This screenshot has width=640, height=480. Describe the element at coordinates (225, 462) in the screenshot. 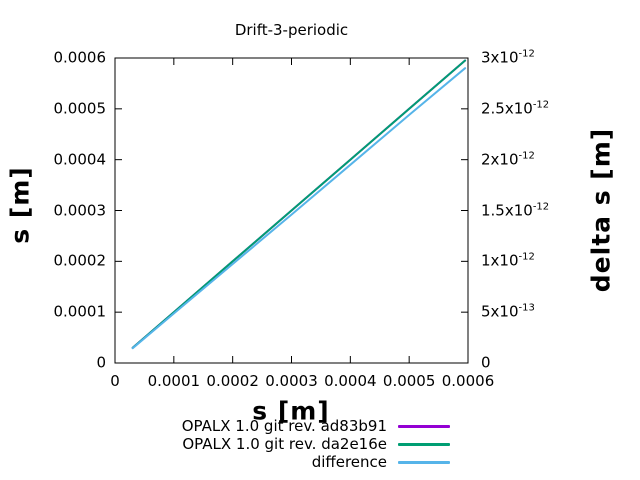

I see `legend-item-2: difference` at that location.